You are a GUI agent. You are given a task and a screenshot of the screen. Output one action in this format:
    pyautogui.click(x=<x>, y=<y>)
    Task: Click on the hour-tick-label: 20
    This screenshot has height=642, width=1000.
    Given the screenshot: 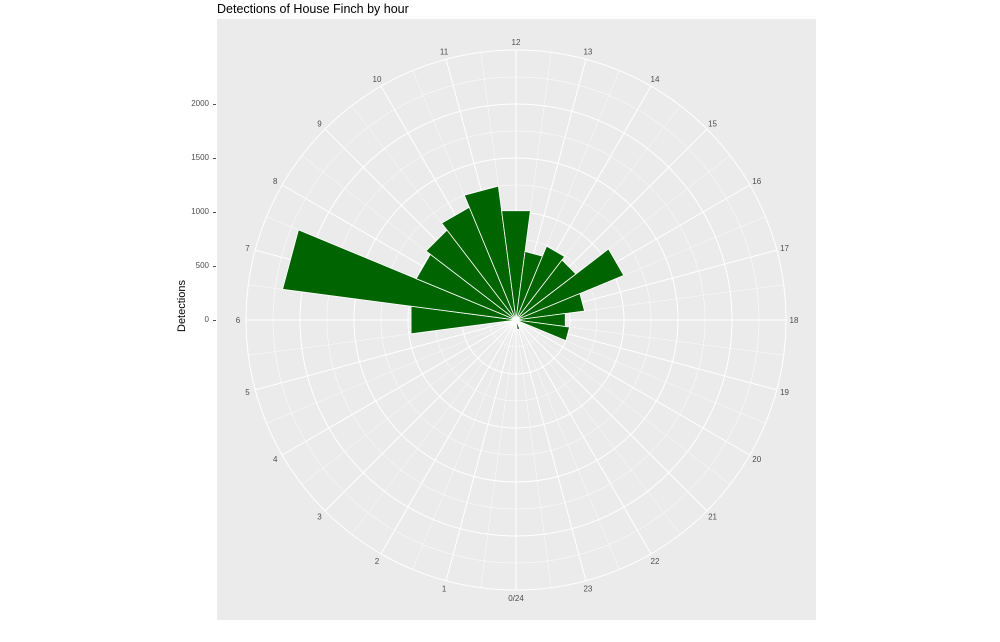 What is the action you would take?
    pyautogui.click(x=756, y=459)
    